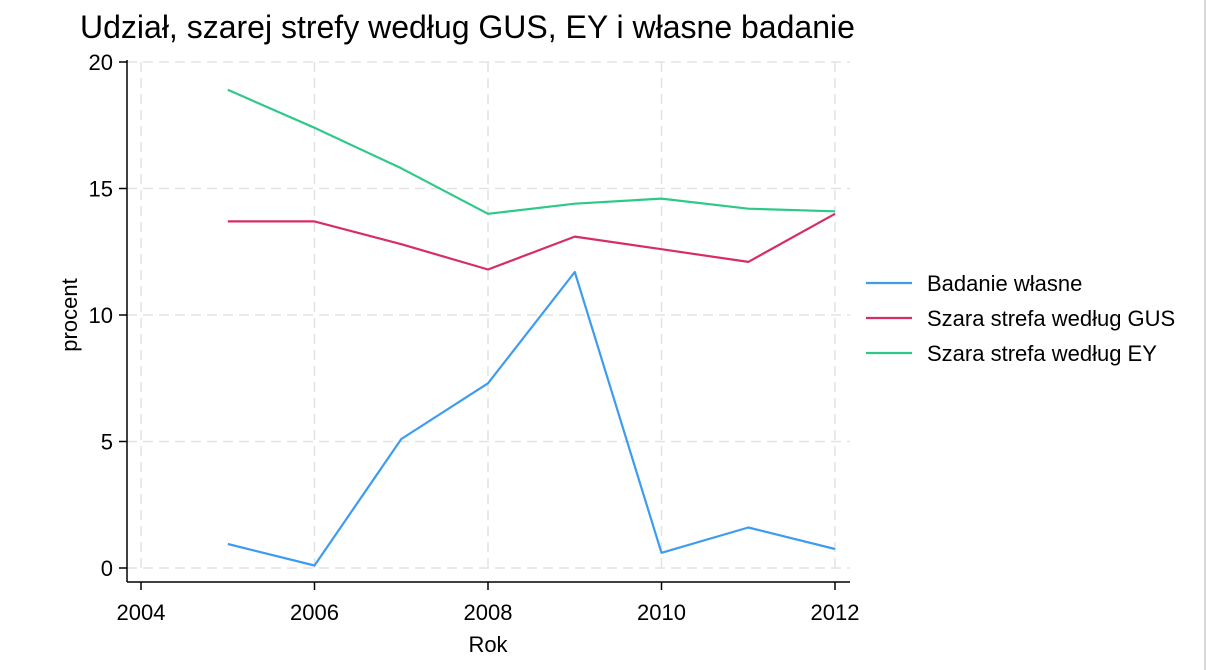 Image resolution: width=1206 pixels, height=670 pixels. Describe the element at coordinates (661, 612) in the screenshot. I see `x-tick-label: 2010` at that location.